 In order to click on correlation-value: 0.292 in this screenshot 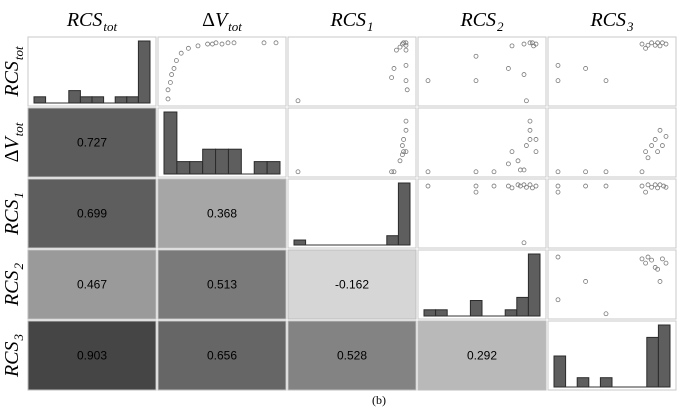, I will do `click(482, 356)`.